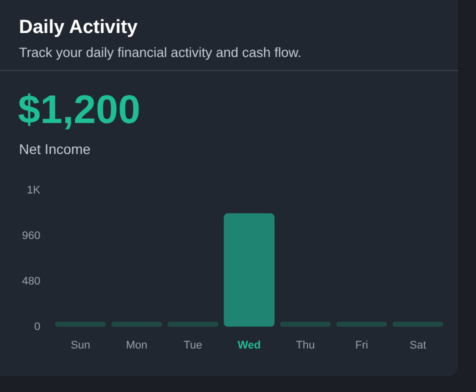 The width and height of the screenshot is (476, 392). What do you see at coordinates (305, 345) in the screenshot?
I see `x-tick-label: Thu` at bounding box center [305, 345].